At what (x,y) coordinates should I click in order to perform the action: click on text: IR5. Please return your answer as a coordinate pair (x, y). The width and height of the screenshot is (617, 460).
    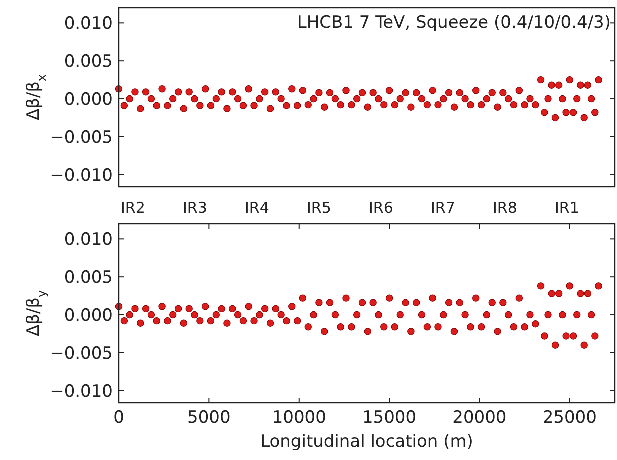
    Looking at the image, I should click on (319, 208).